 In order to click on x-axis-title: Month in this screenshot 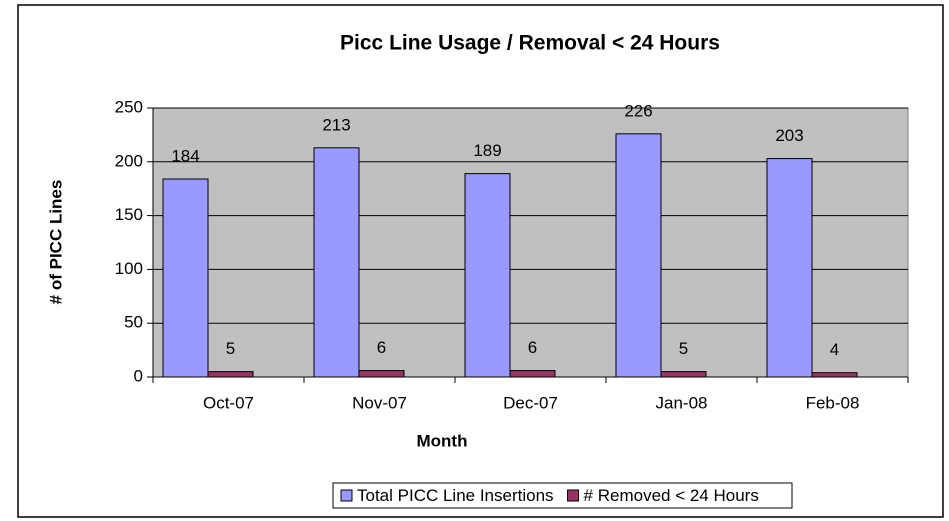, I will do `click(442, 440)`.